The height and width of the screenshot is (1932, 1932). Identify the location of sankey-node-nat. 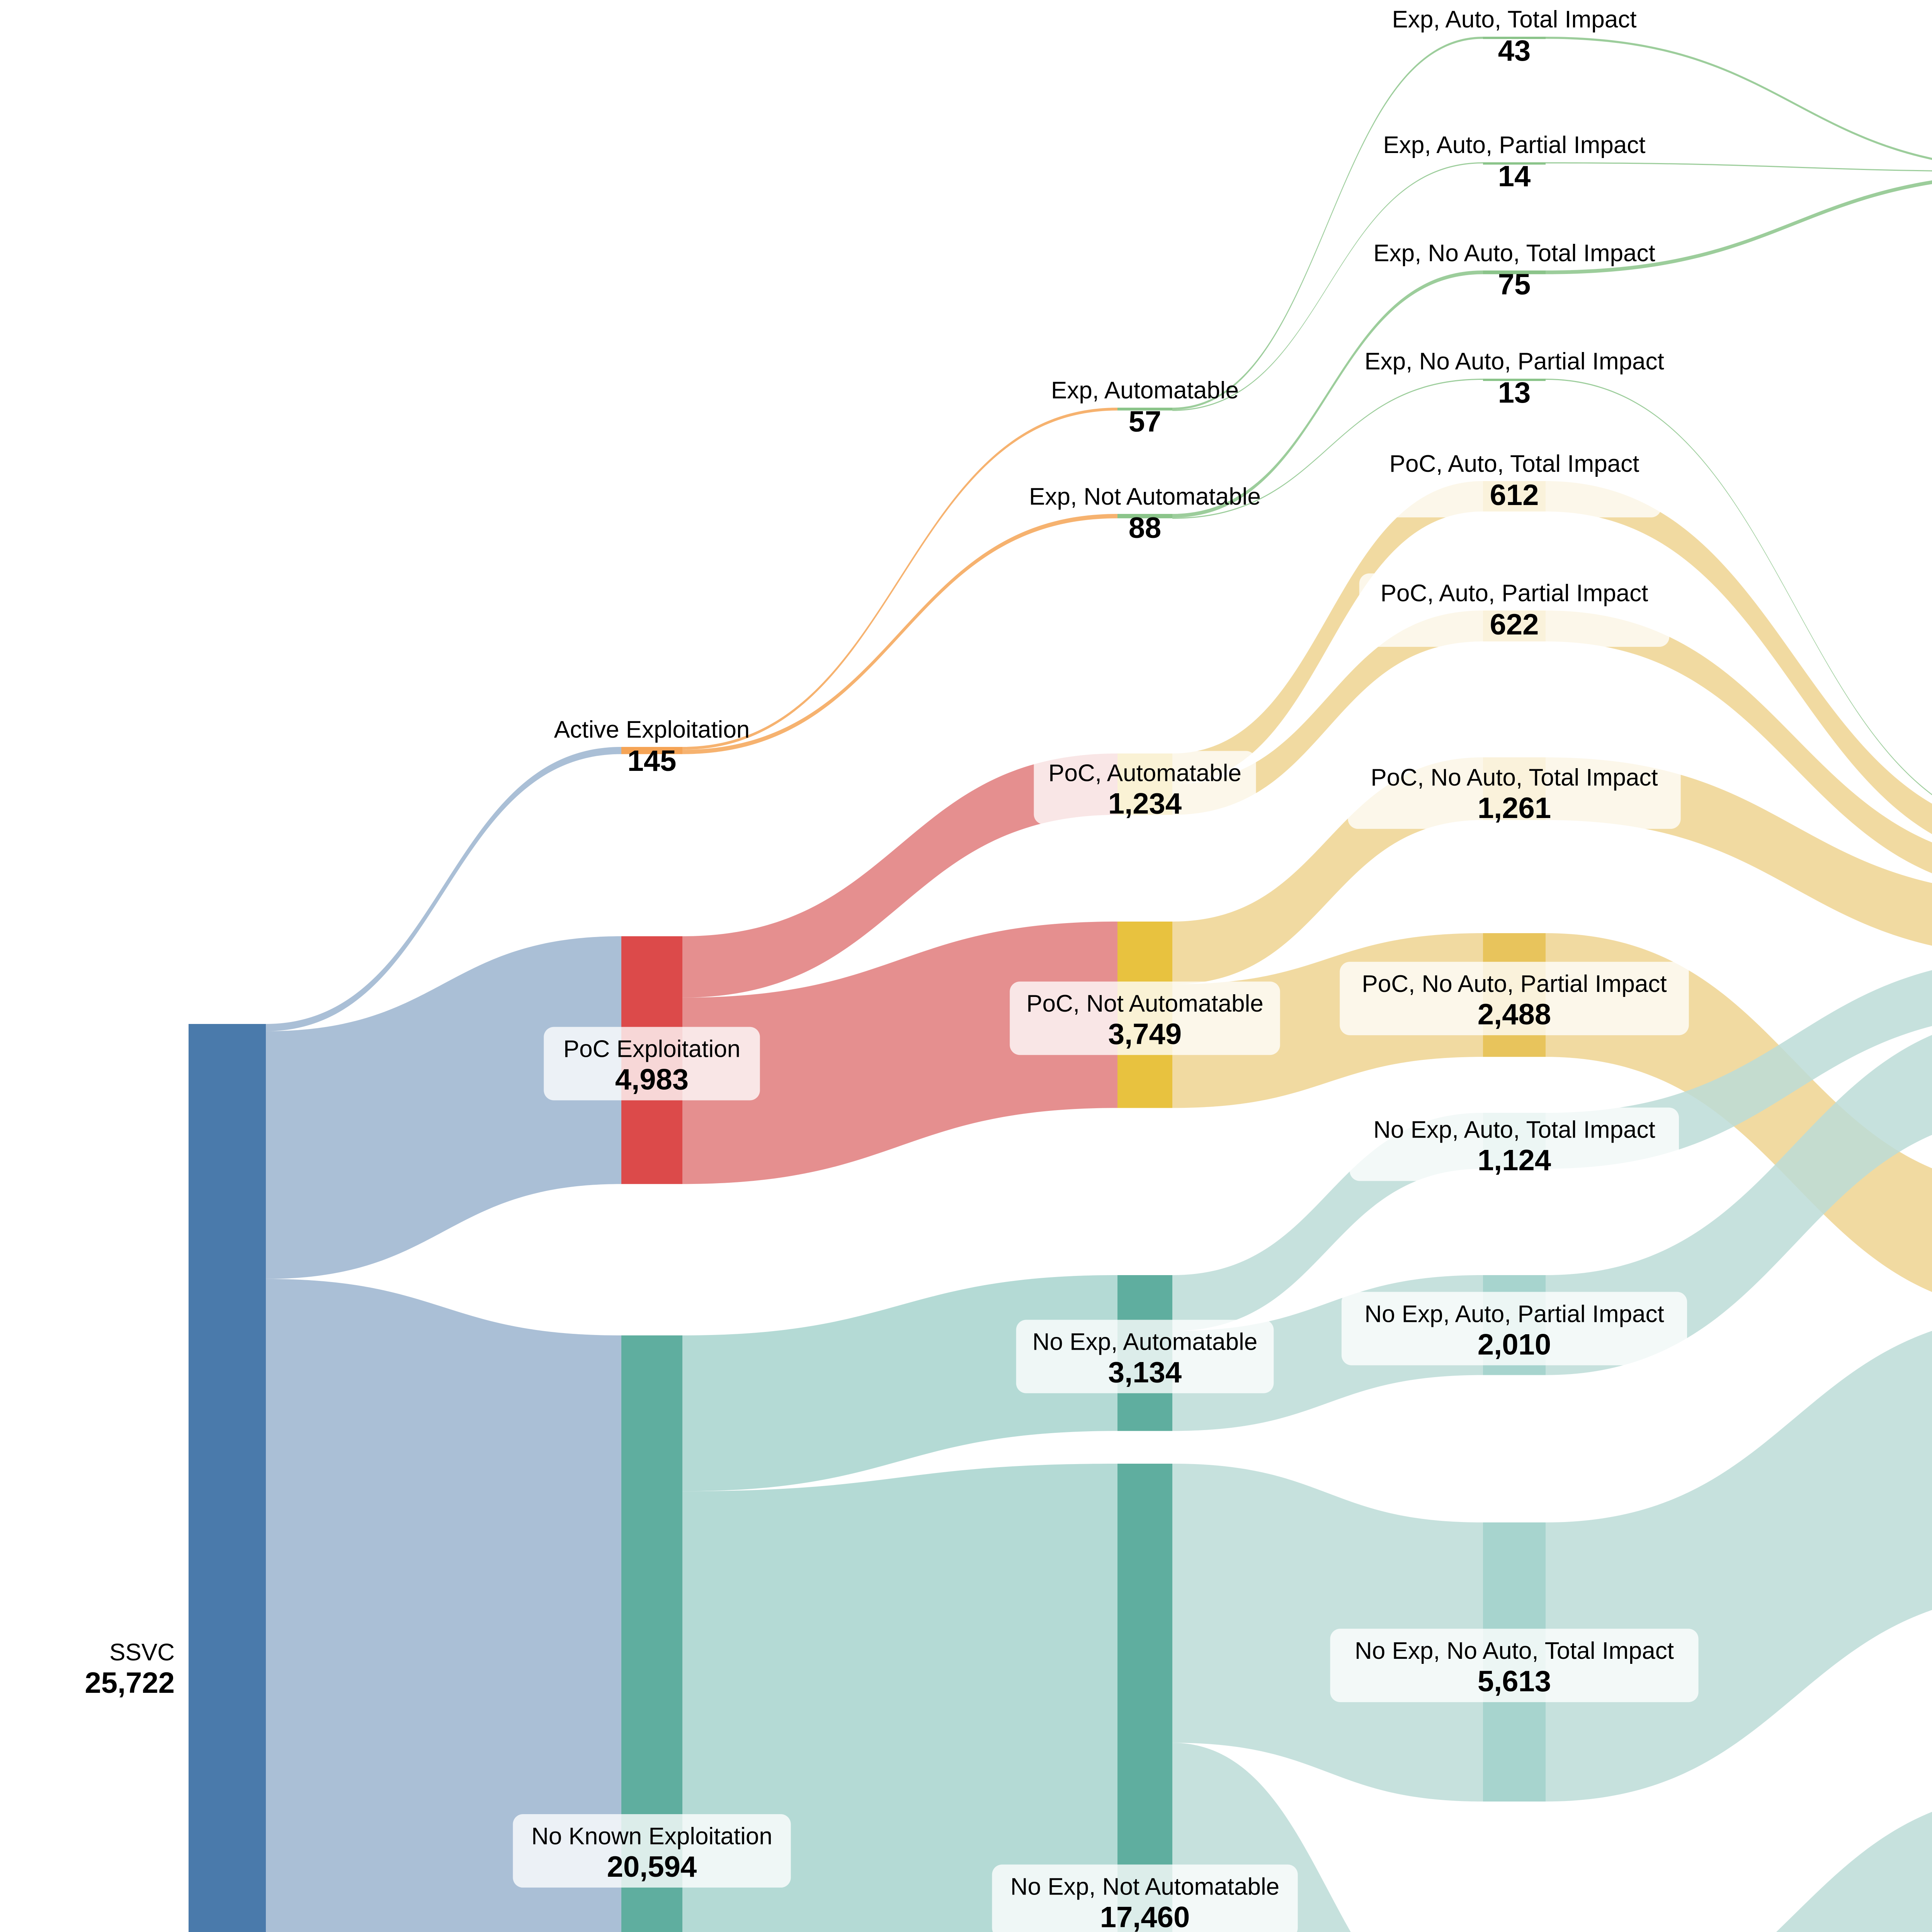
(1515, 1141).